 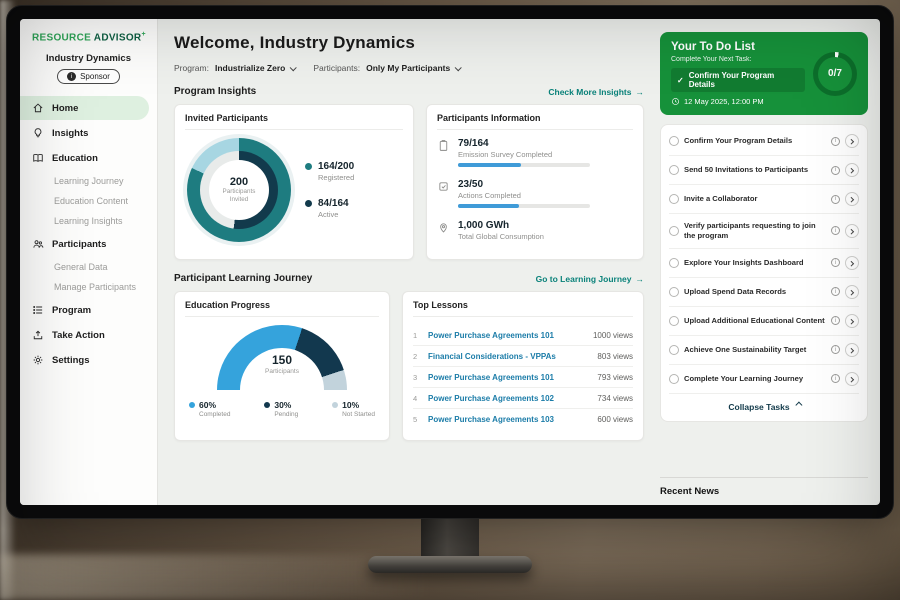 What do you see at coordinates (117, 38) in the screenshot?
I see `logo-secondary: ADVISOR` at bounding box center [117, 38].